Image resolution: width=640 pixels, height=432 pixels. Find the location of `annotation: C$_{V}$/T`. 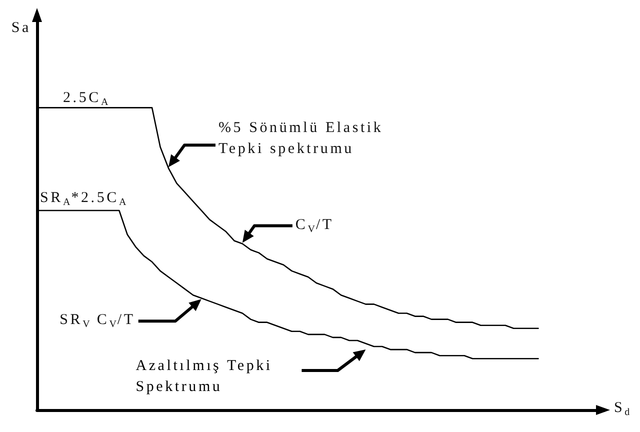

annotation: C$_{V}$/T is located at coordinates (314, 226).